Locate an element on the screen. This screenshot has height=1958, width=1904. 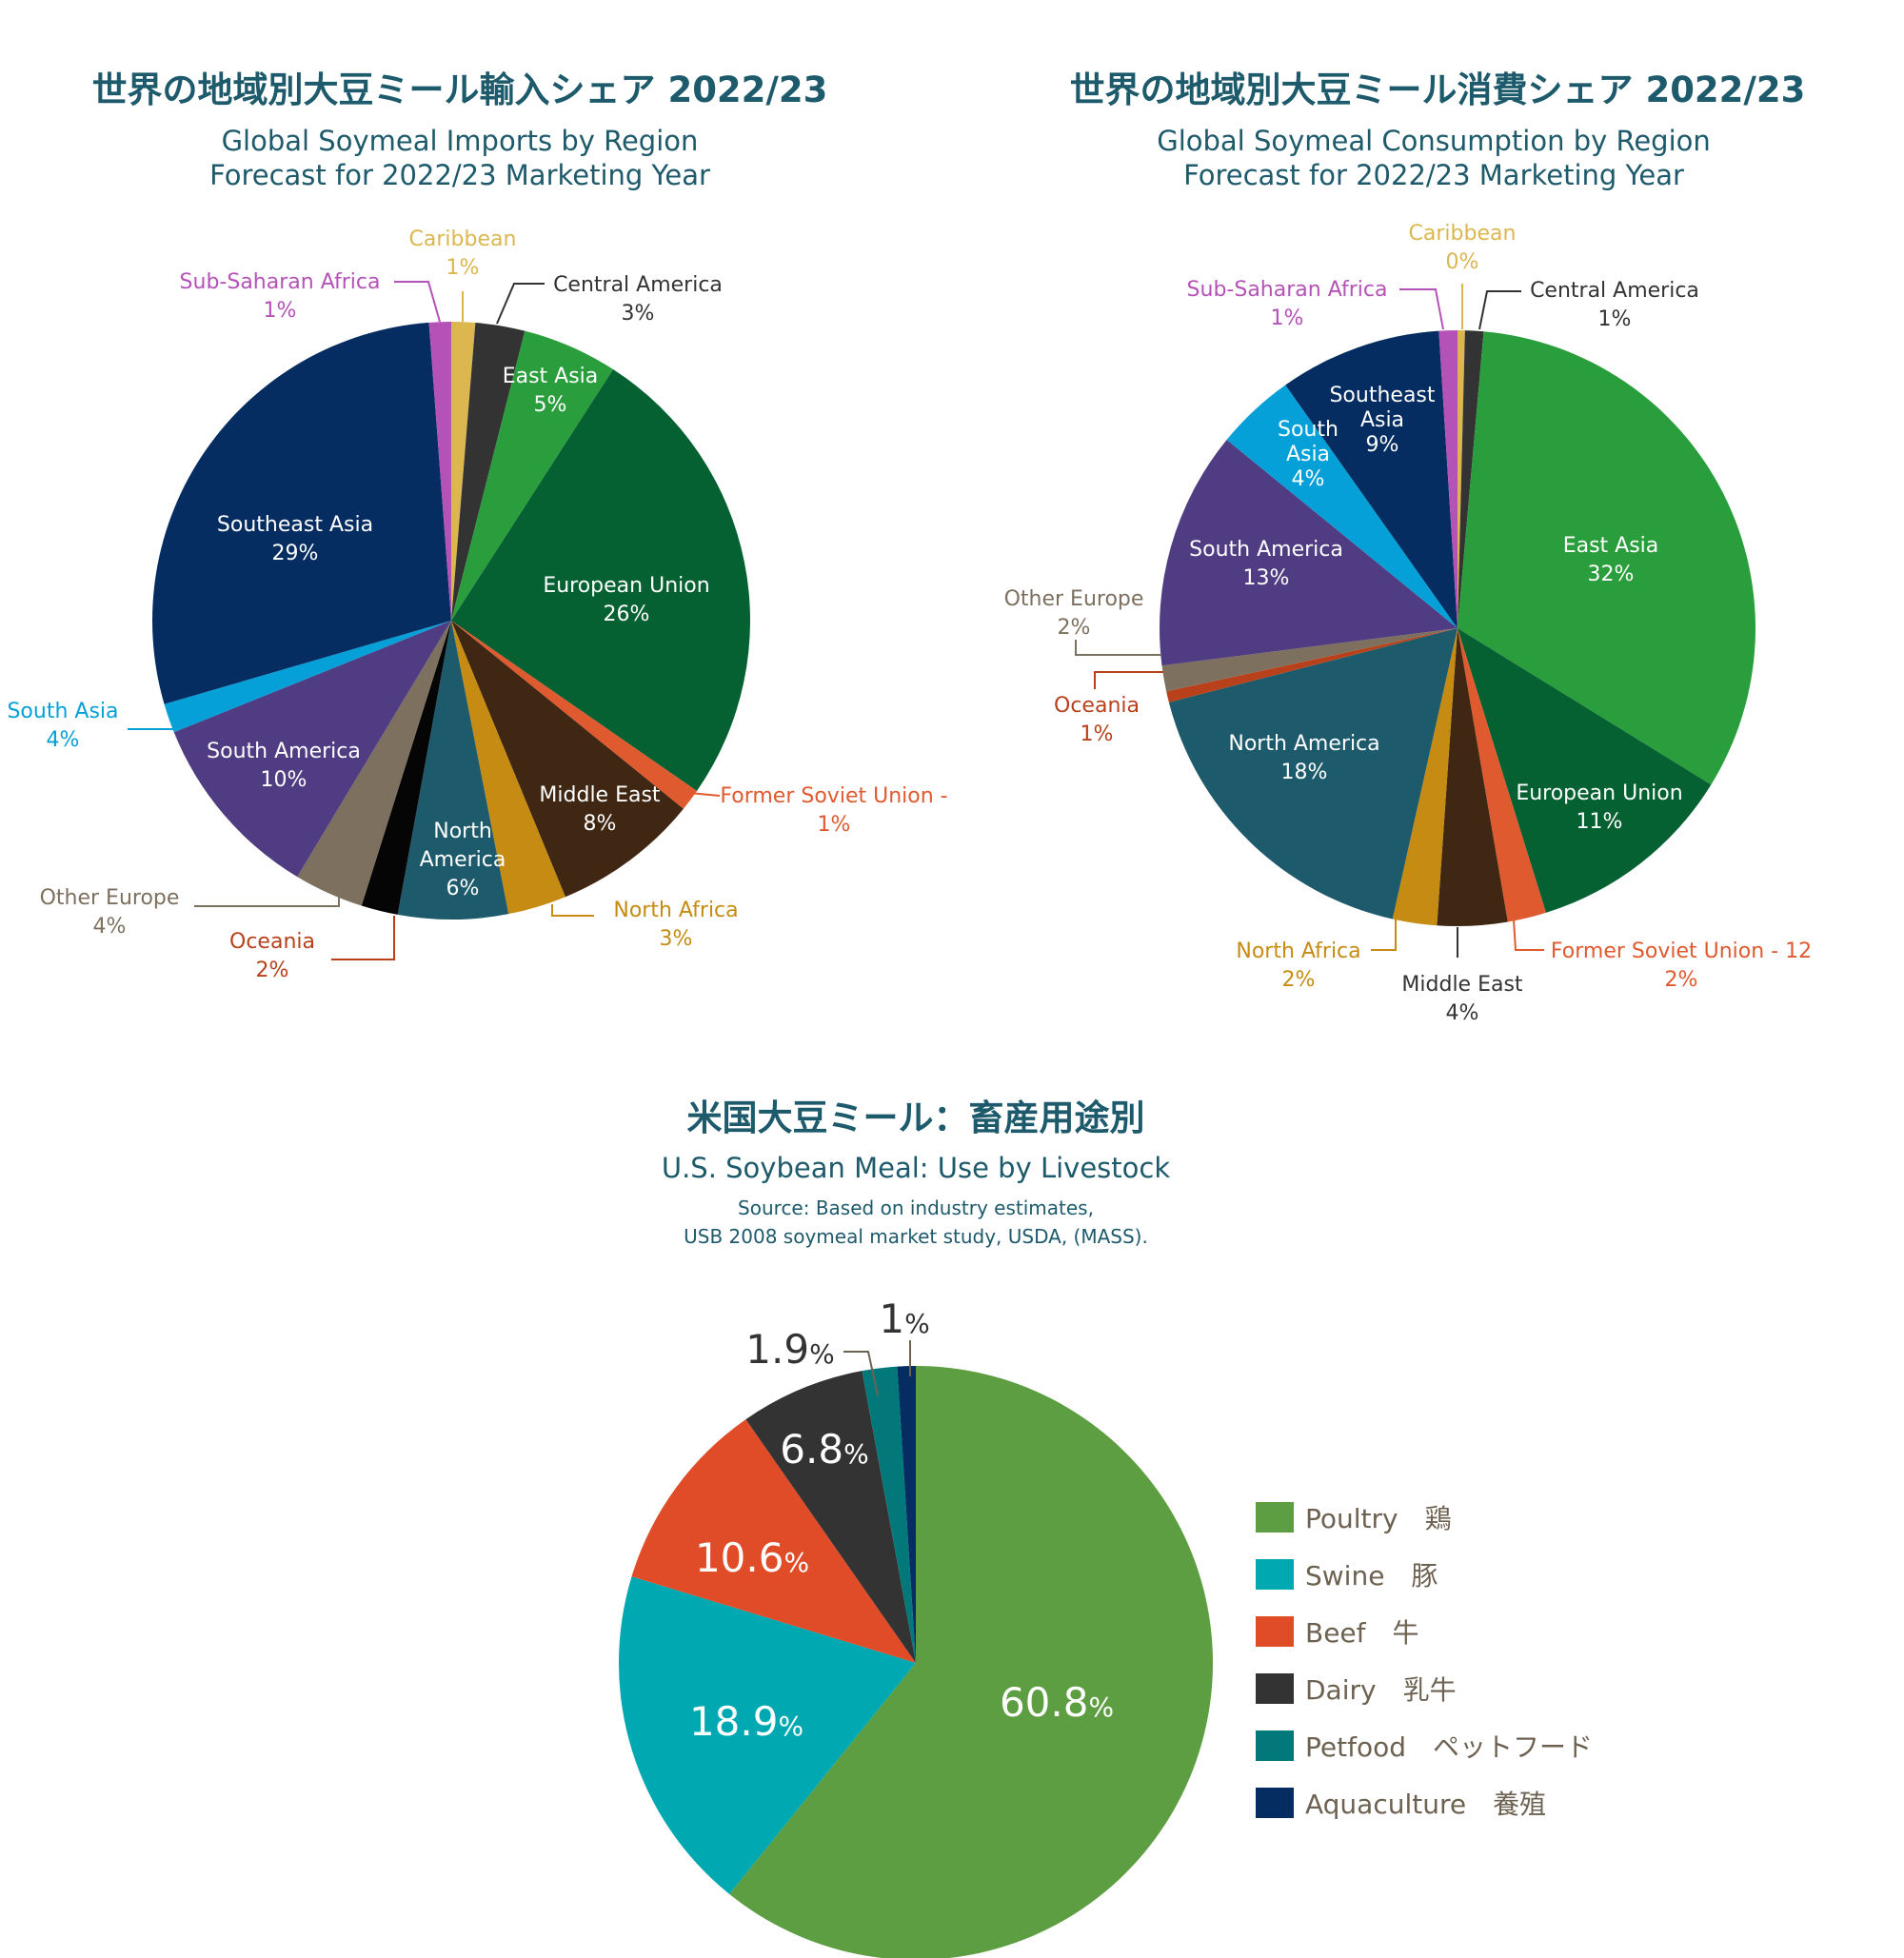
consumption-label-north-america: North America 18% is located at coordinates (1303, 758).